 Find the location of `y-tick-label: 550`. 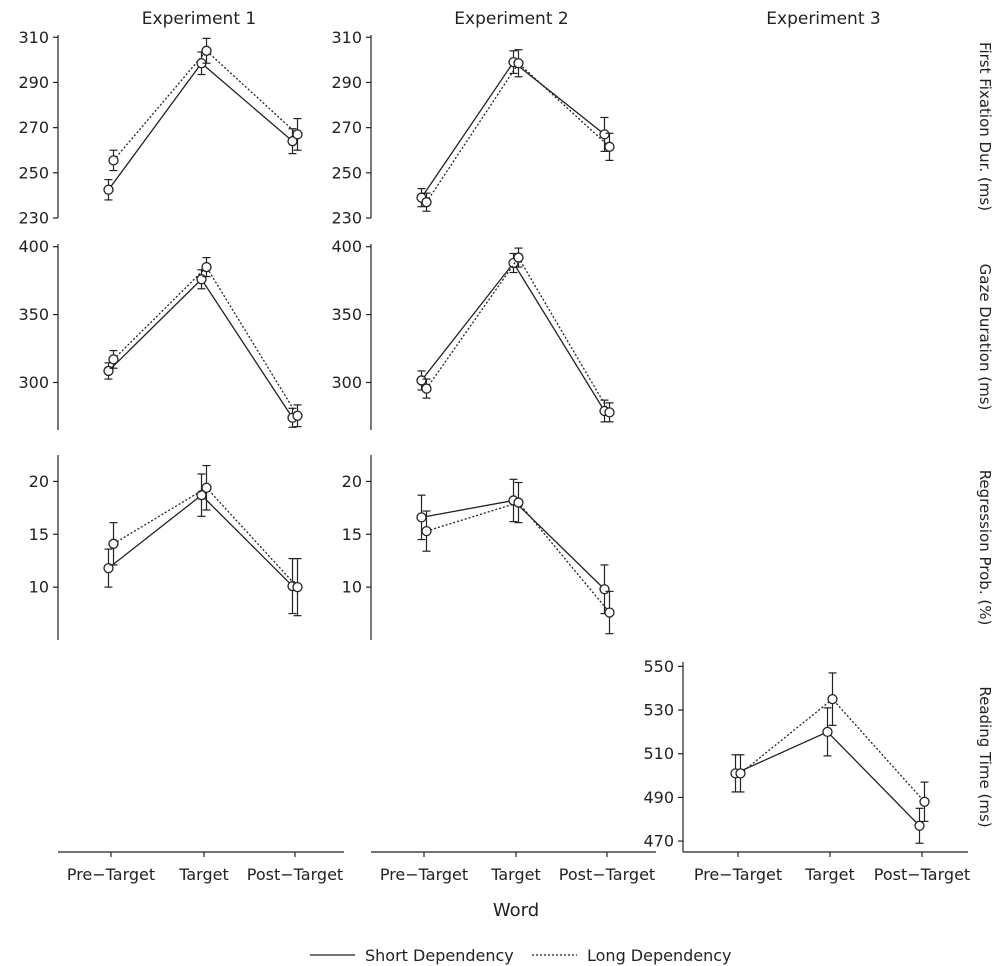

y-tick-label: 550 is located at coordinates (658, 666).